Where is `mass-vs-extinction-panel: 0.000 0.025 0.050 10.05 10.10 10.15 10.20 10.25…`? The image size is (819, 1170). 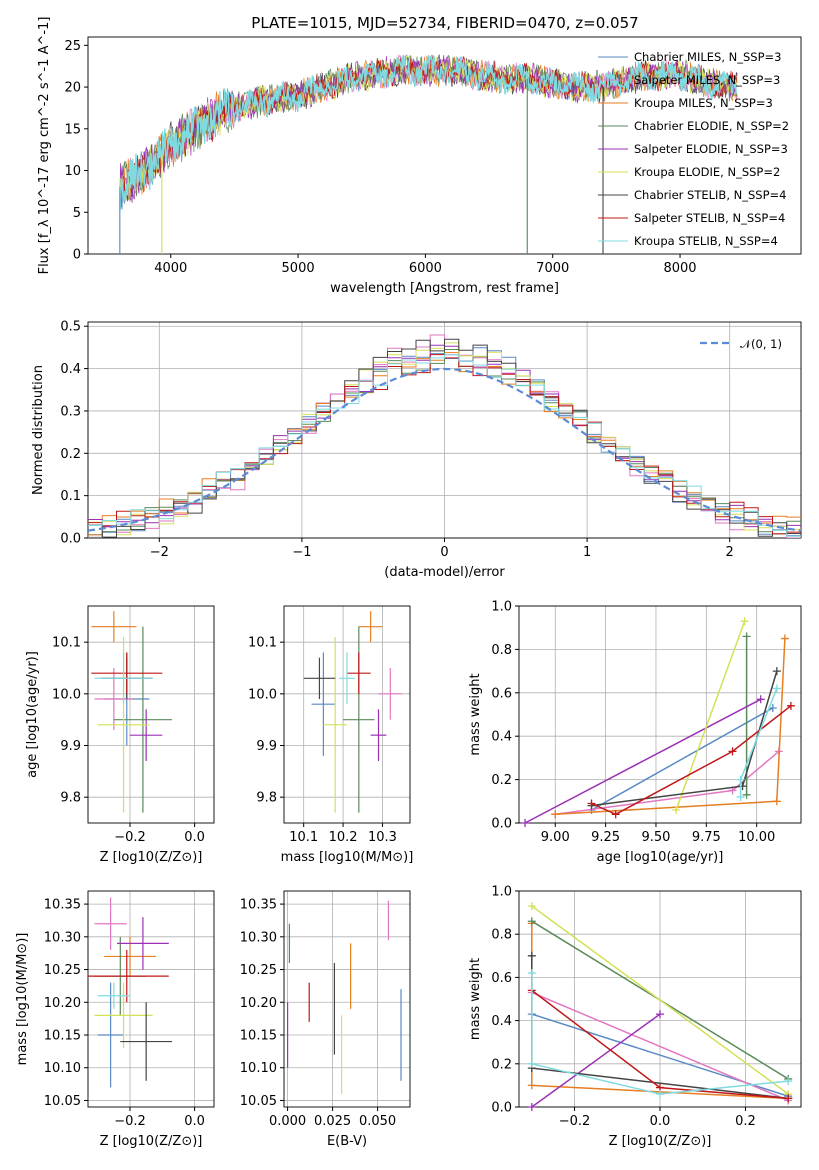 mass-vs-extinction-panel: 0.000 0.025 0.050 10.05 10.10 10.15 10.20 10.25… is located at coordinates (325, 1019).